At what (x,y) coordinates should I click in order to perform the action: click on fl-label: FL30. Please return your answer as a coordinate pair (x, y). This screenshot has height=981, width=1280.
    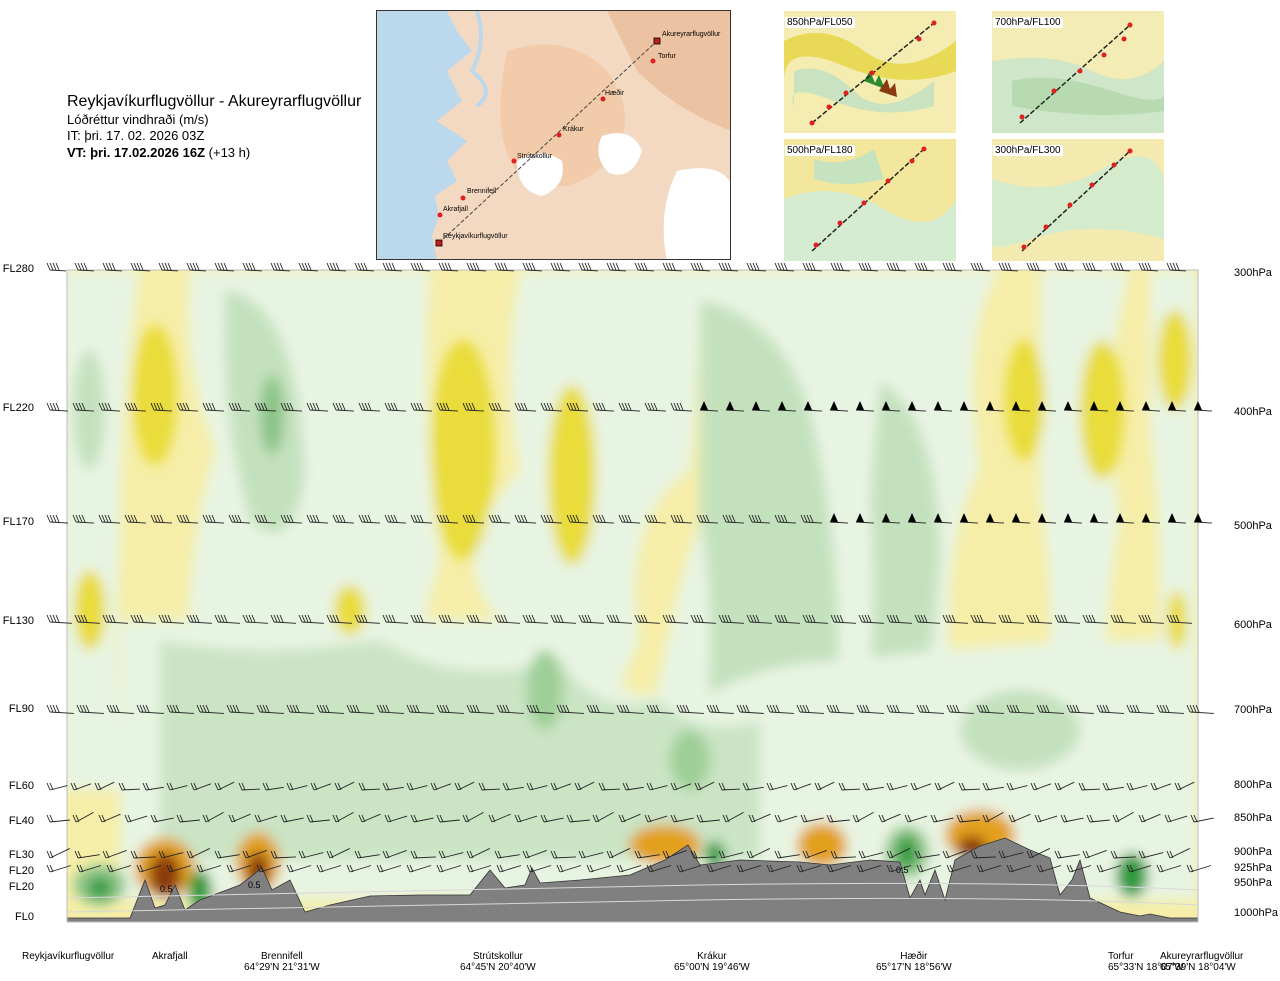
    Looking at the image, I should click on (21, 855).